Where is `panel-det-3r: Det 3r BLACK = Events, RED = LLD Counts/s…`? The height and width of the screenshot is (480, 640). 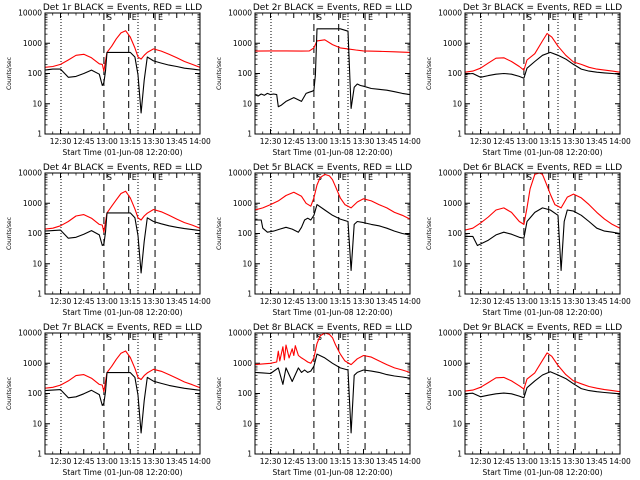
panel-det-3r: Det 3r BLACK = Events, RED = LLD Counts/s… is located at coordinates (528, 80).